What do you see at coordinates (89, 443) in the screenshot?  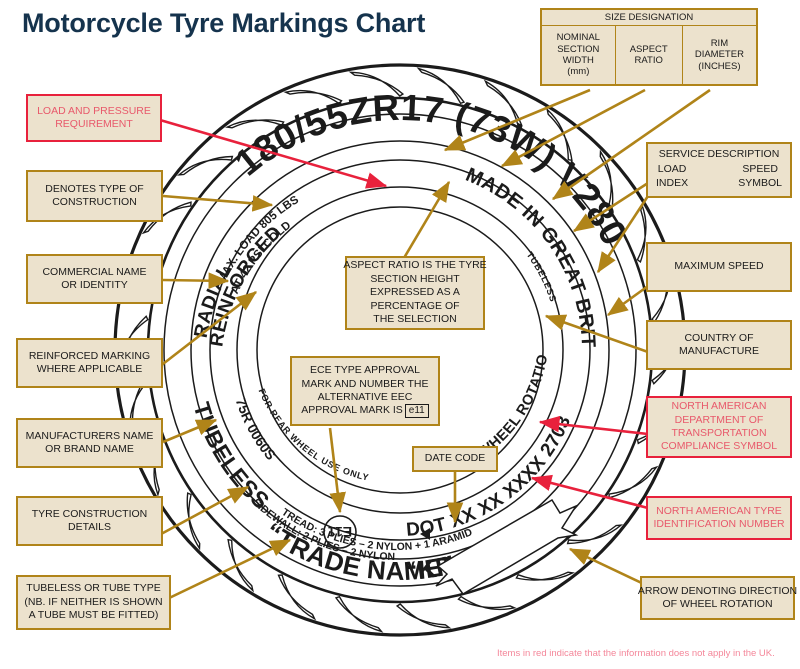 I see `label-manufacturers-name: MANUFACTURERS NAME OR BRAND NAME` at bounding box center [89, 443].